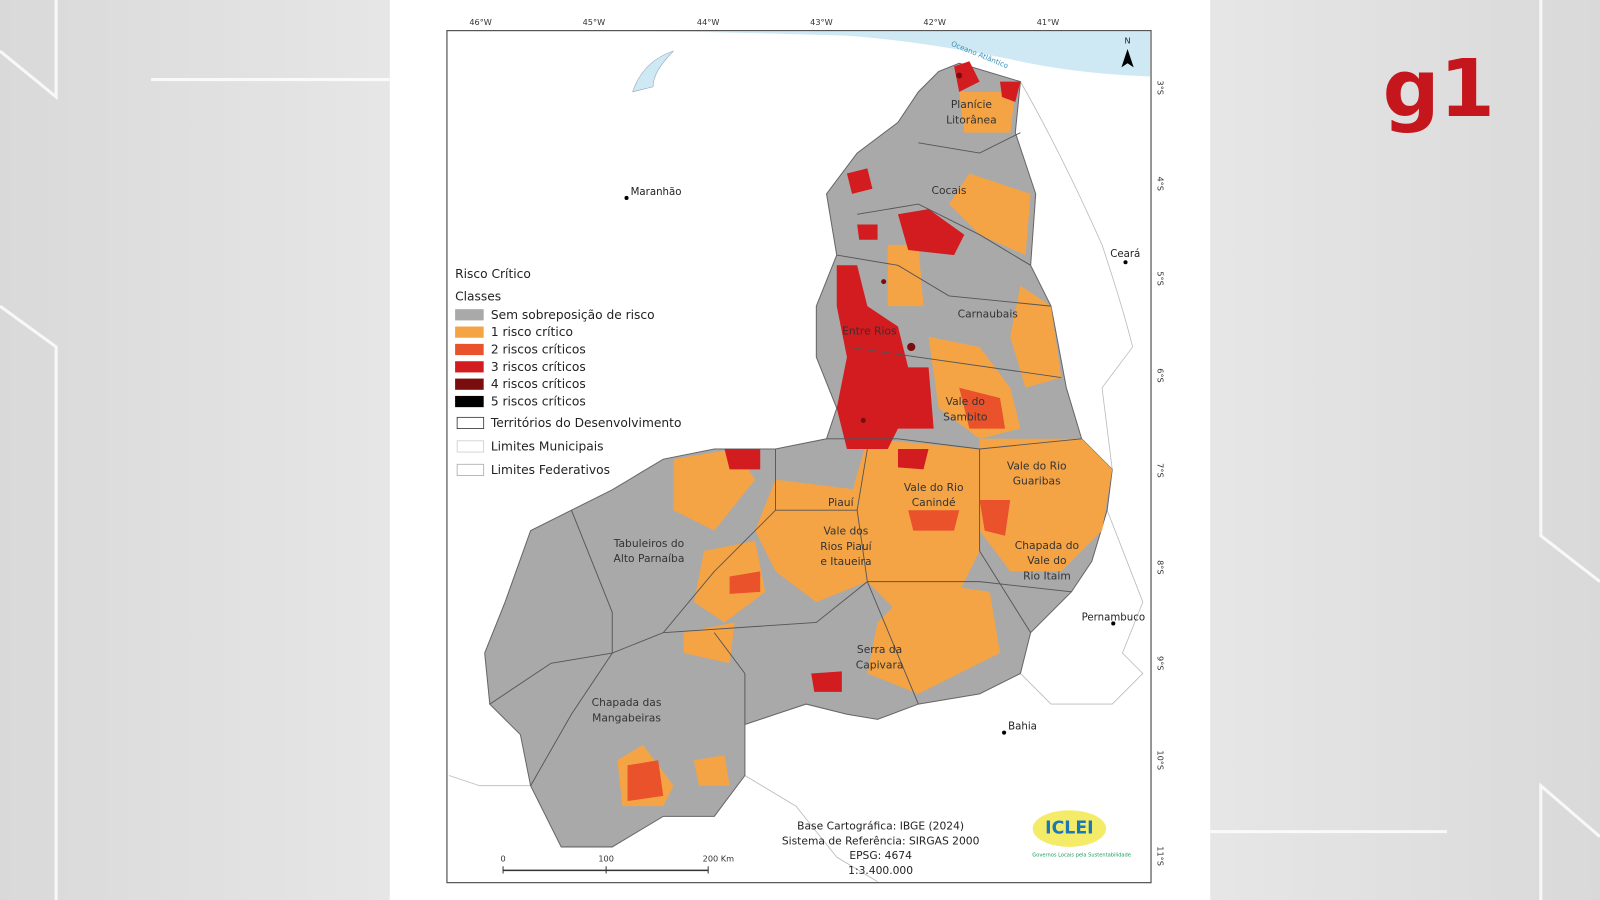 Image resolution: width=1600 pixels, height=900 pixels. Describe the element at coordinates (845, 561) in the screenshot. I see `territory-label: e Itaueira` at that location.